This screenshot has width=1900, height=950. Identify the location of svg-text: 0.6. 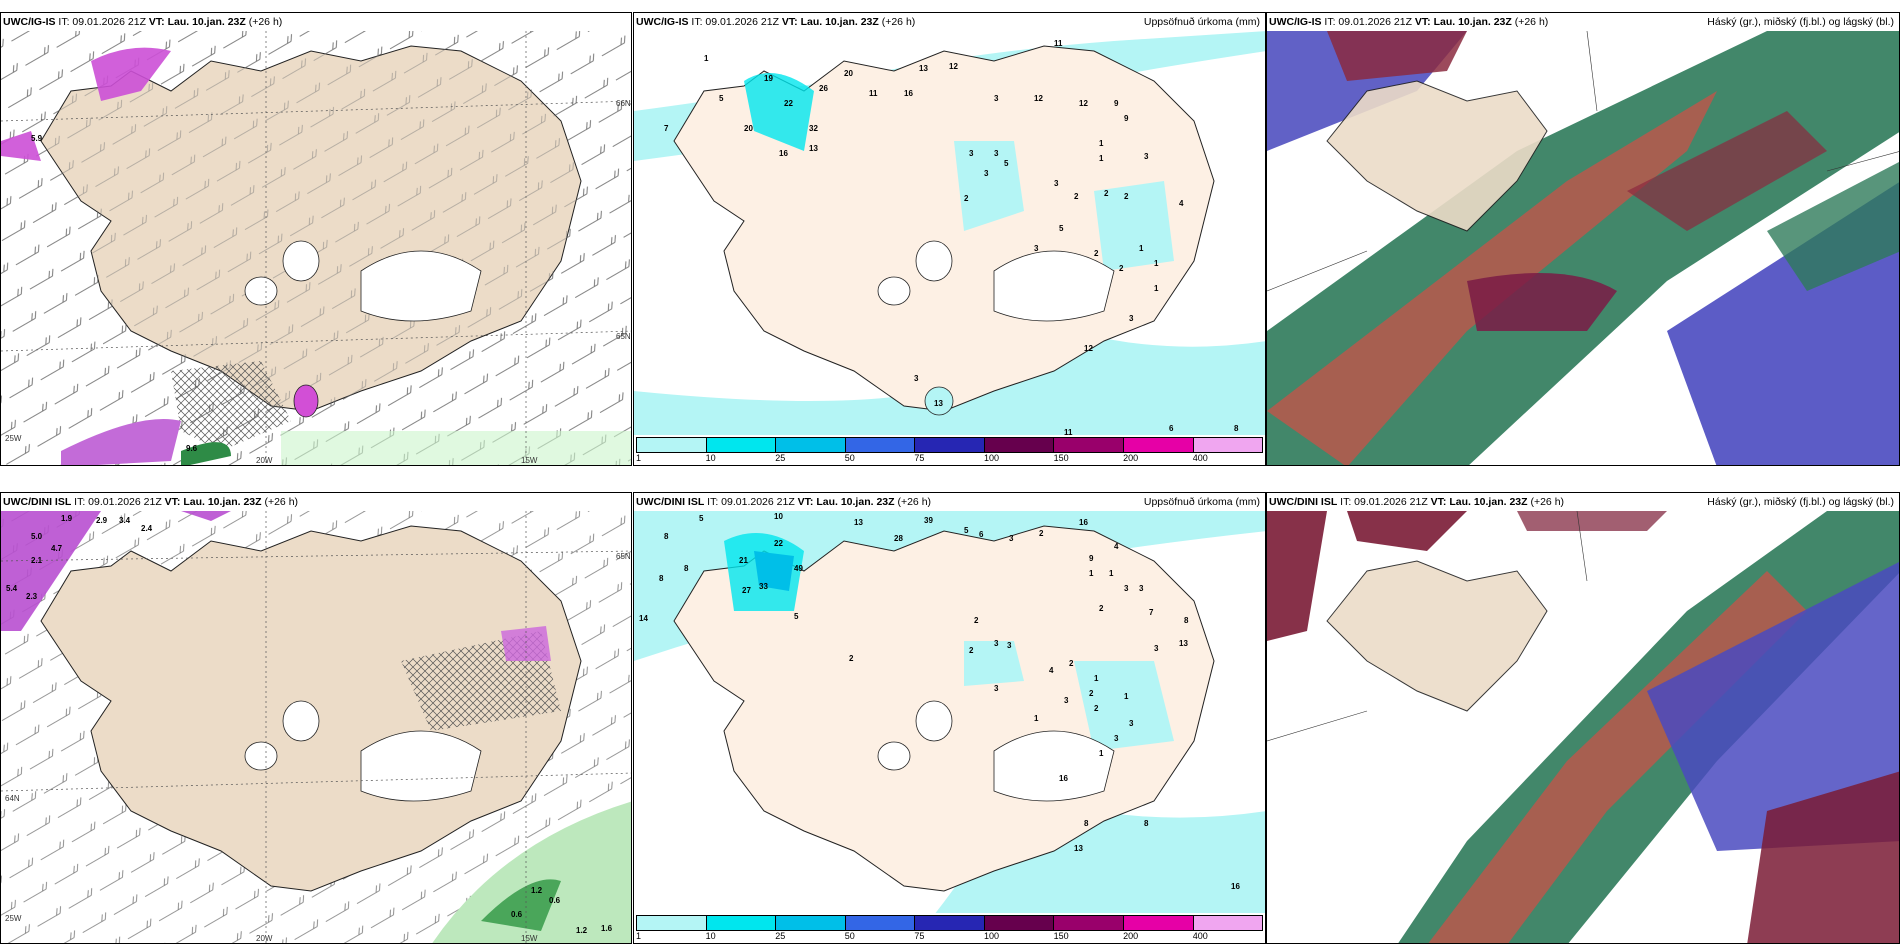
(555, 900).